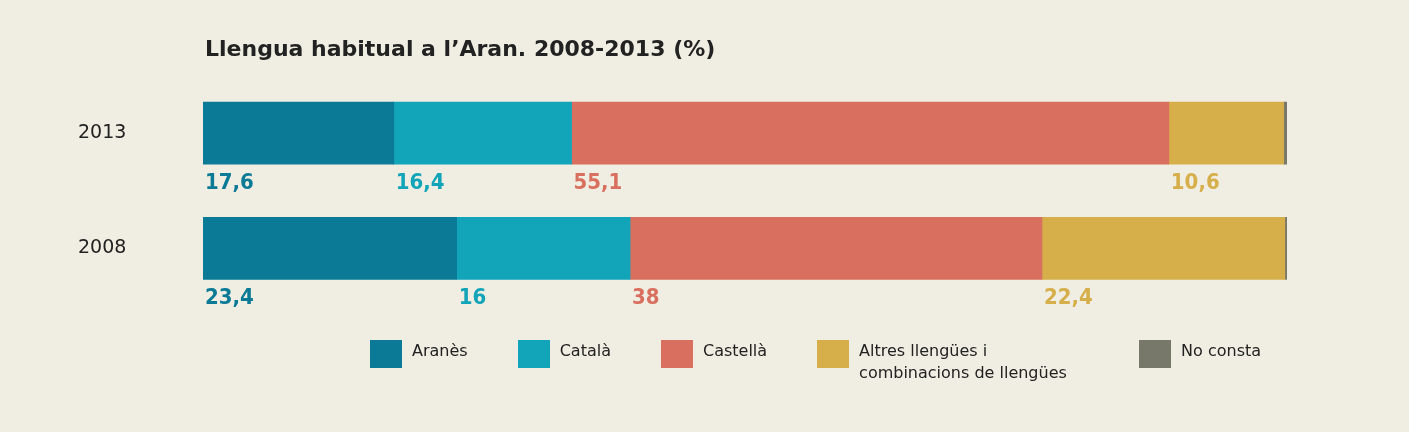 Image resolution: width=1409 pixels, height=432 pixels. Describe the element at coordinates (102, 130) in the screenshot. I see `y-tick-label: 2013` at that location.